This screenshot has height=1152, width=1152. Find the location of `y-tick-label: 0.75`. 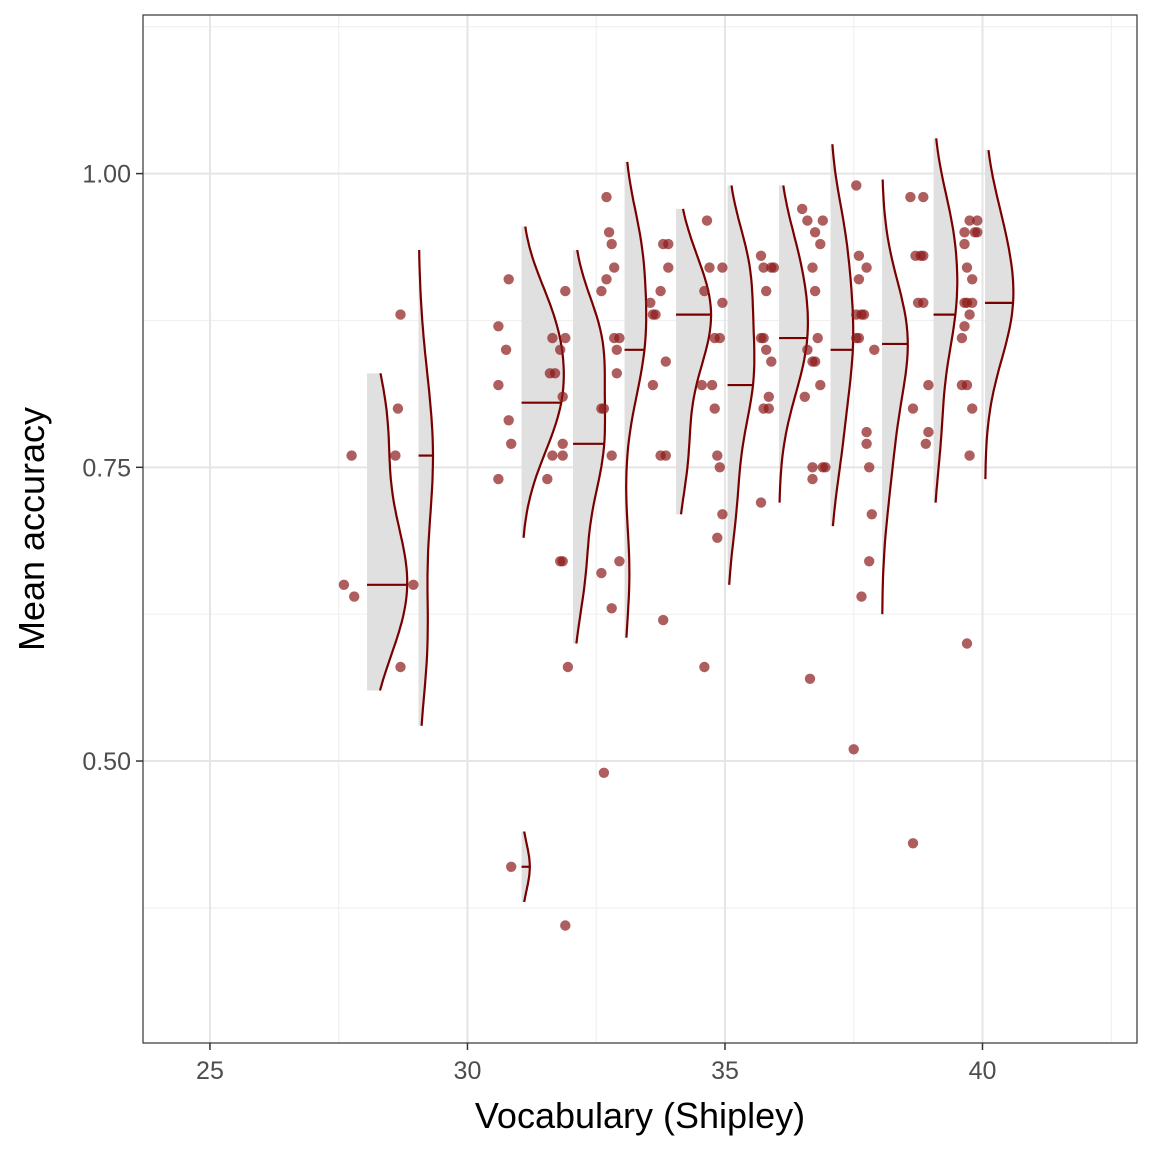

y-tick-label: 0.75 is located at coordinates (106, 468).